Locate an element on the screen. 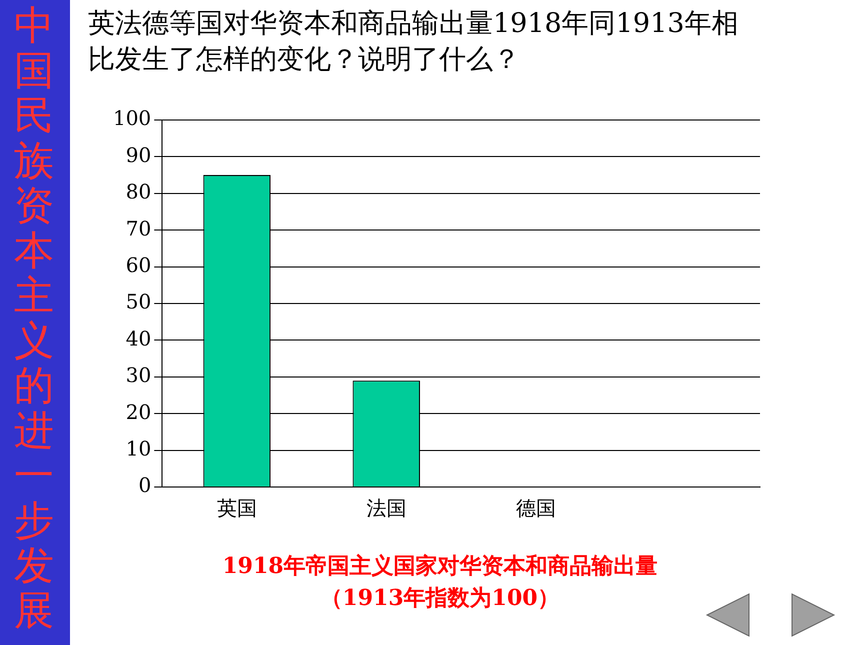  y-tick-label: 20 is located at coordinates (139, 412).